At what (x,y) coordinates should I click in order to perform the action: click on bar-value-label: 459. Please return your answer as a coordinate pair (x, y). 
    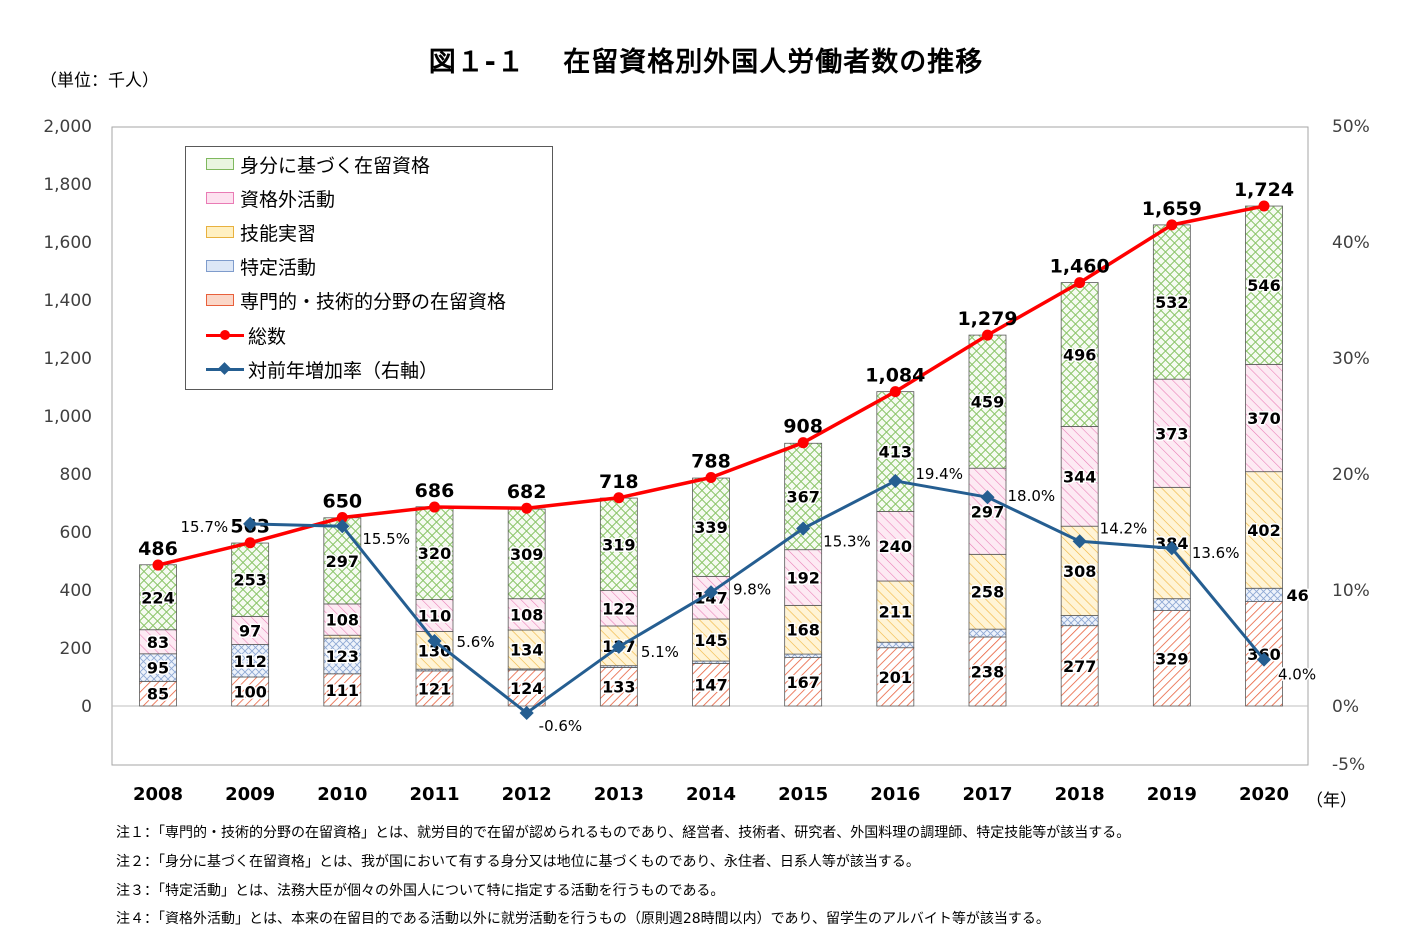
    Looking at the image, I should click on (987, 402).